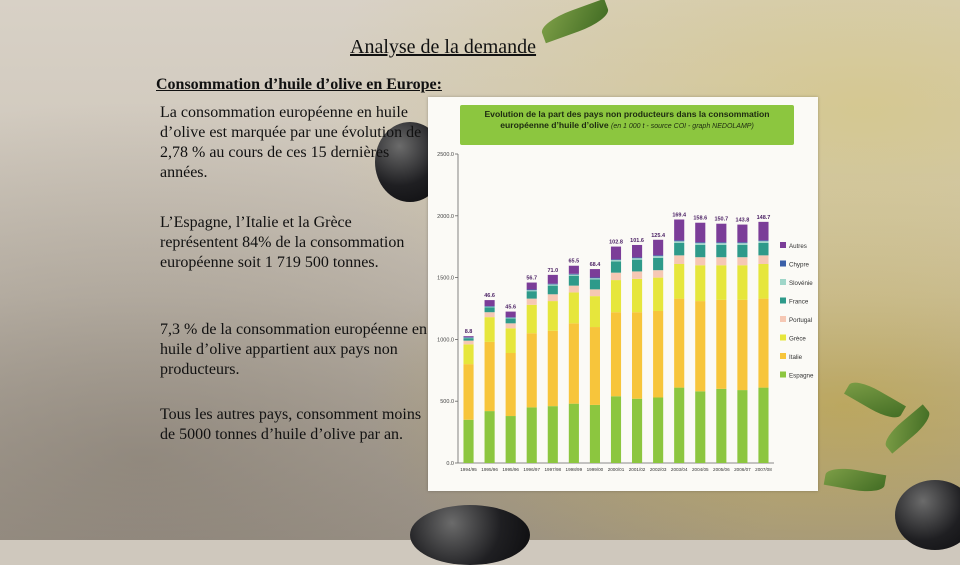 The height and width of the screenshot is (565, 960). Describe the element at coordinates (743, 221) in the screenshot. I see `data-label: 143.8` at that location.